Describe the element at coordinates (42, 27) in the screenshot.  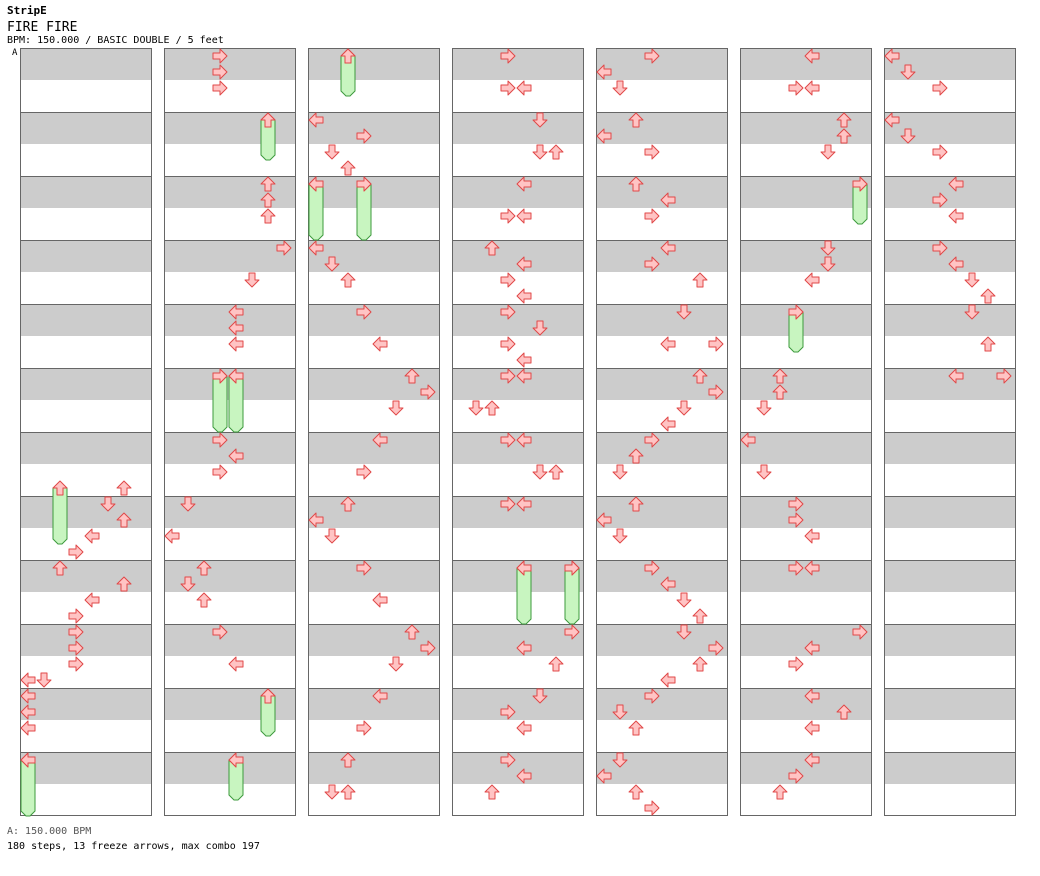
I see `song-title: FIRE FIRE` at that location.